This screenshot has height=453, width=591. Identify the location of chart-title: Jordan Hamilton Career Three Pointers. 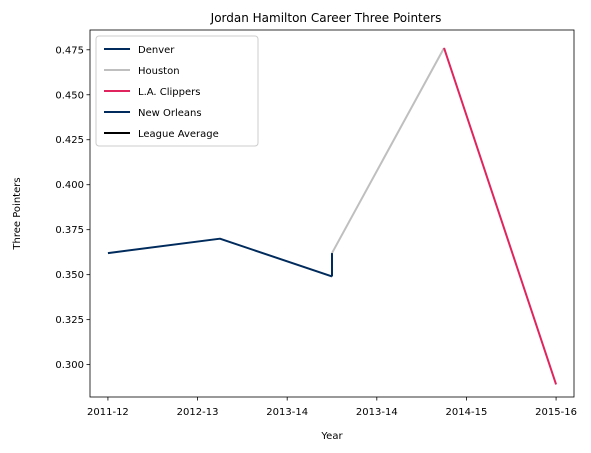
(326, 18).